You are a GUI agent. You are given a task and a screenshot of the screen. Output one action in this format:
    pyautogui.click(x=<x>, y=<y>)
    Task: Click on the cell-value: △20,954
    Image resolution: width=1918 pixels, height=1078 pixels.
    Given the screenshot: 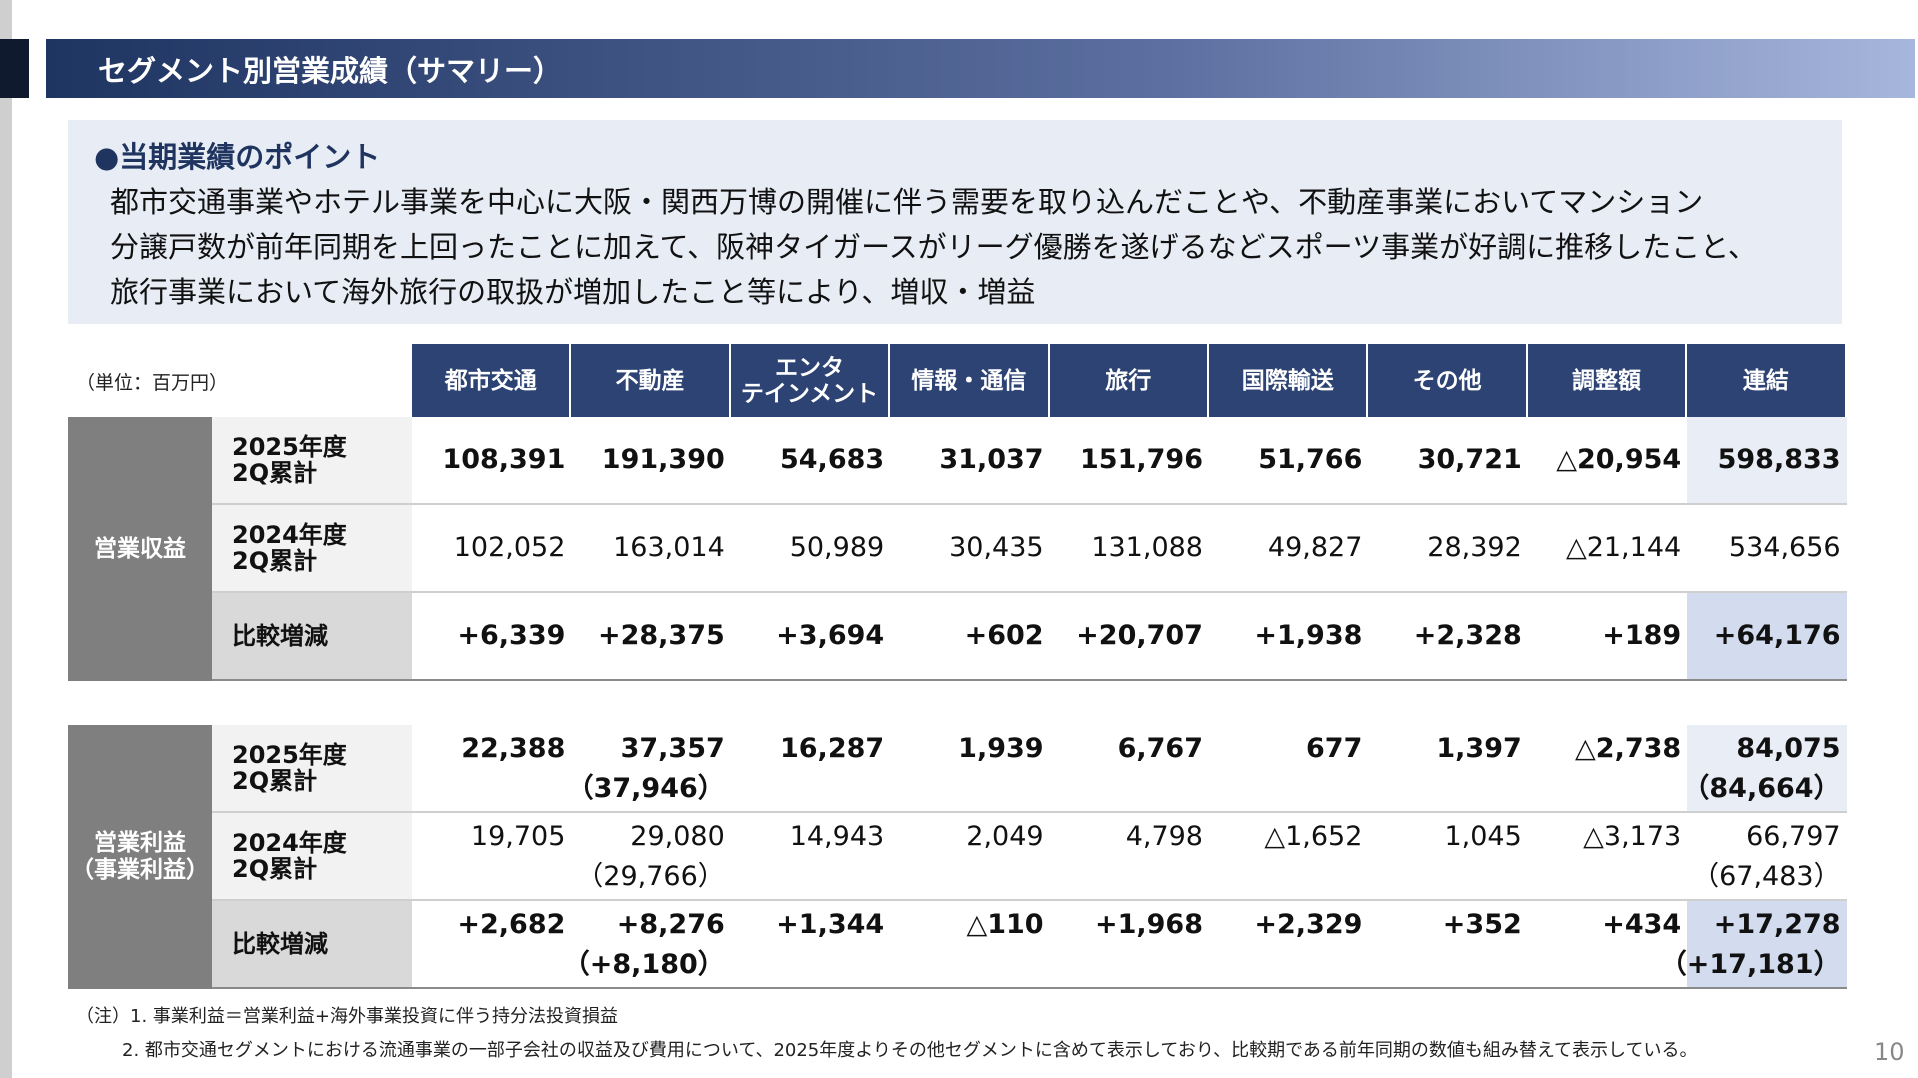 What is the action you would take?
    pyautogui.click(x=1619, y=459)
    